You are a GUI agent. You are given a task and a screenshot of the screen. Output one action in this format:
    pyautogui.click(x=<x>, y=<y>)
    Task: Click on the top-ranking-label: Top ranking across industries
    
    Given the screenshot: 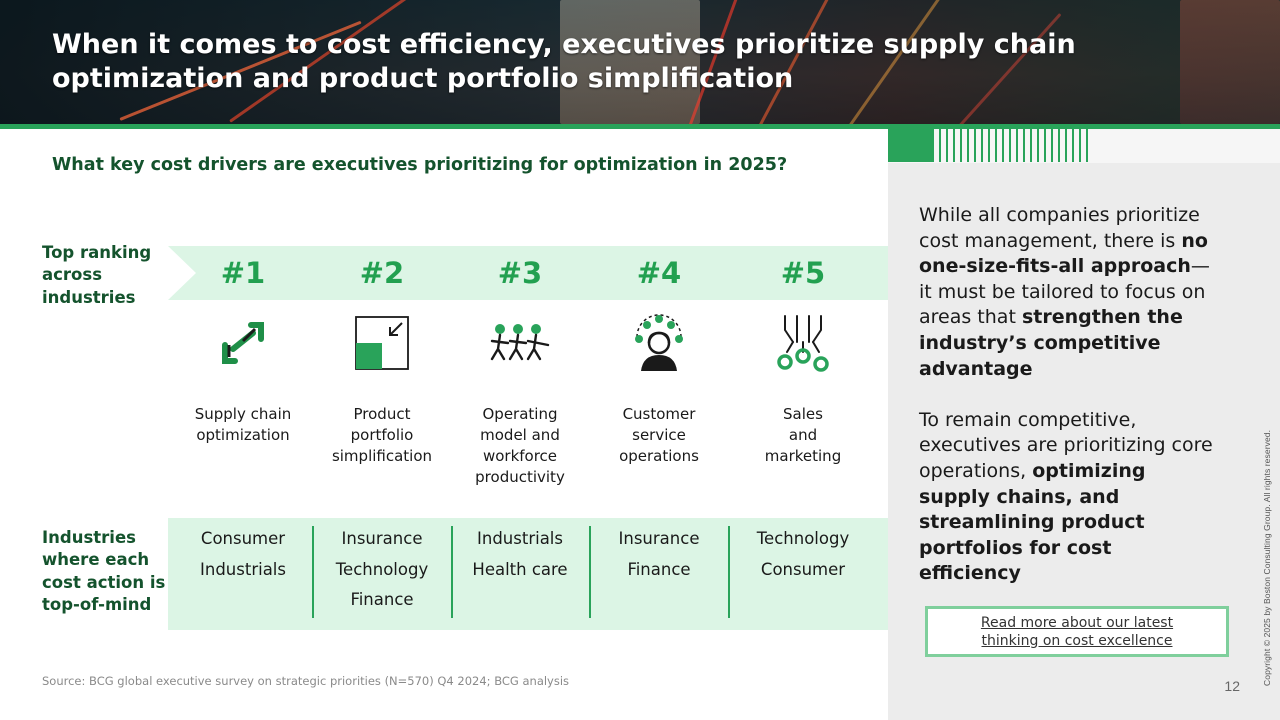 What is the action you would take?
    pyautogui.click(x=97, y=275)
    